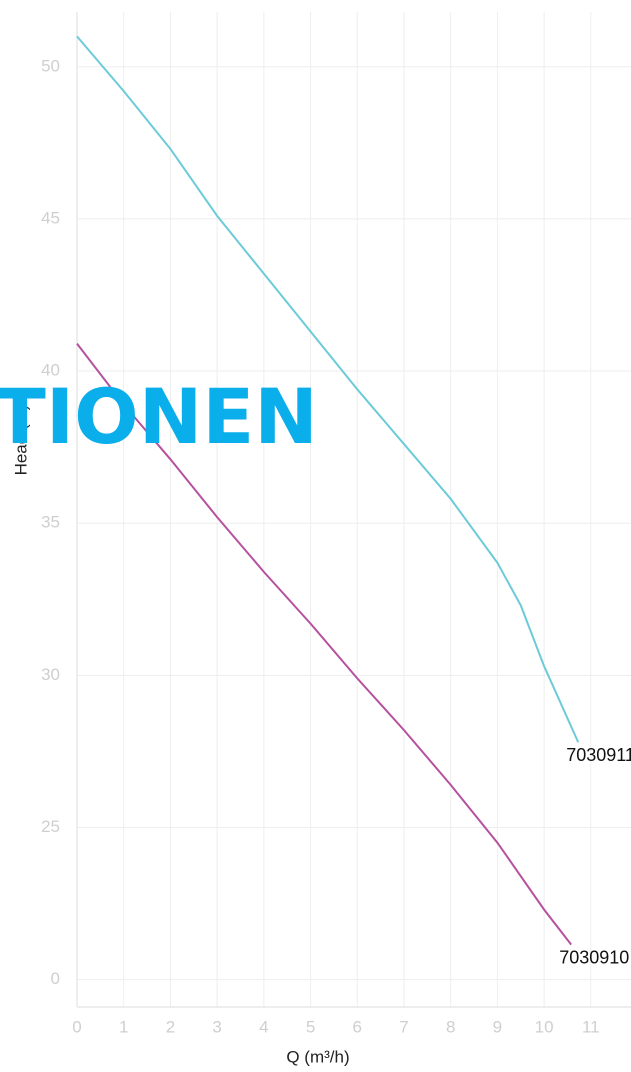 The image size is (631, 1072). Describe the element at coordinates (50, 370) in the screenshot. I see `y-tick-label: 40` at that location.